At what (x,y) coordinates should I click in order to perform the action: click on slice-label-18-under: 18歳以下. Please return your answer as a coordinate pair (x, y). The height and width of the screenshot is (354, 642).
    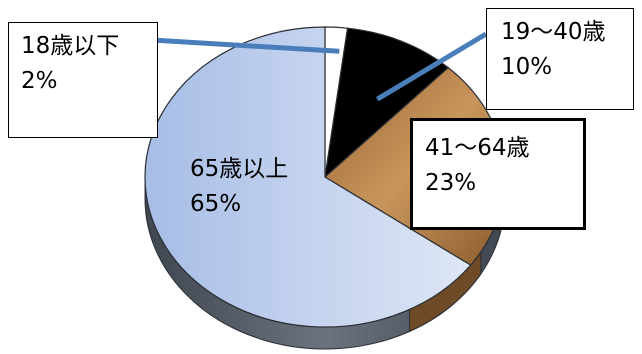
    Looking at the image, I should click on (70, 46).